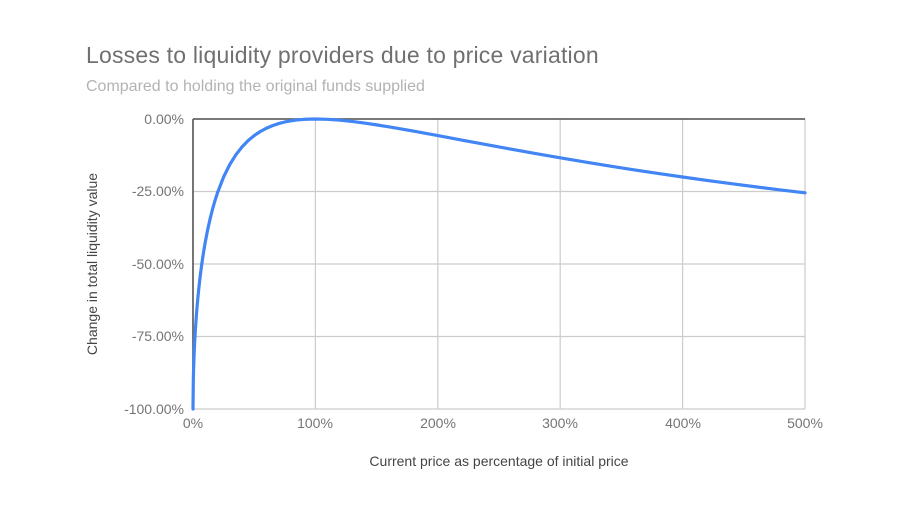 Image resolution: width=922 pixels, height=518 pixels. Describe the element at coordinates (92, 264) in the screenshot. I see `y-axis-title: Change in total liquidity value` at that location.